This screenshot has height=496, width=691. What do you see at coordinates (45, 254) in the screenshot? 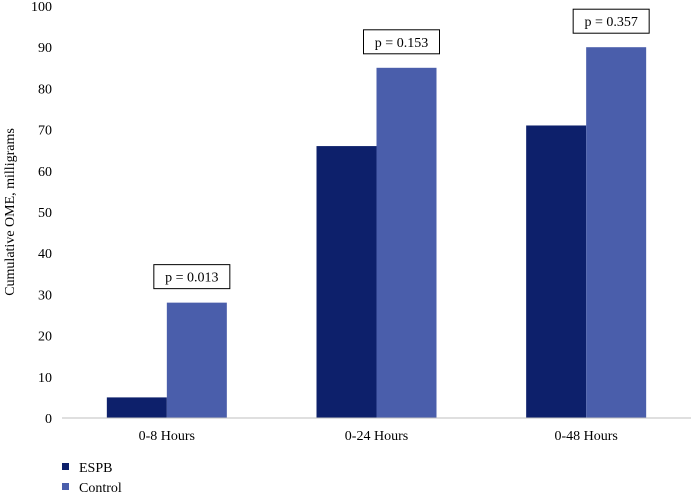
I see `y-tick-label: 40` at bounding box center [45, 254].